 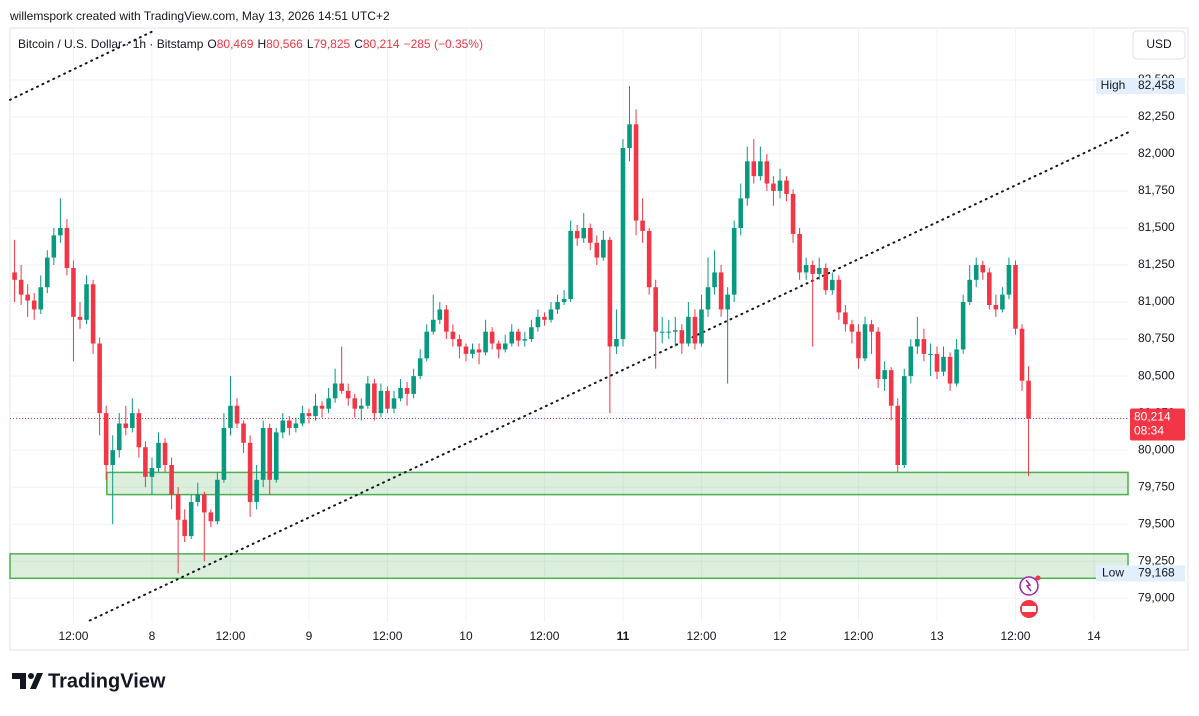 What do you see at coordinates (1156, 486) in the screenshot?
I see `y-tick-label: 79,750` at bounding box center [1156, 486].